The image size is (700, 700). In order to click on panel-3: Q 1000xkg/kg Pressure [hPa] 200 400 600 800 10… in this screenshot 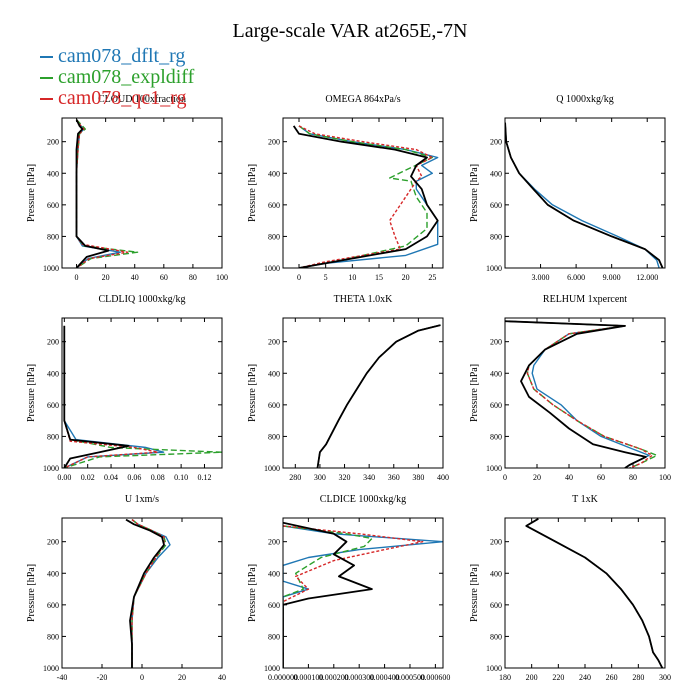, I will do `click(567, 188)`.